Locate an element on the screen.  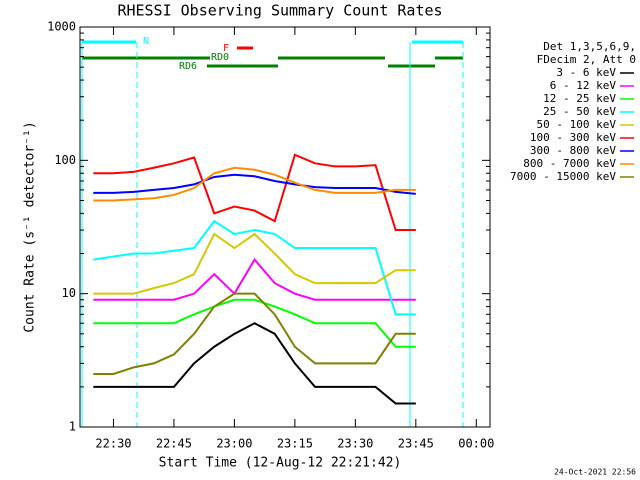
date-stamp: 24-Oct-2021 22:56 is located at coordinates (595, 472).